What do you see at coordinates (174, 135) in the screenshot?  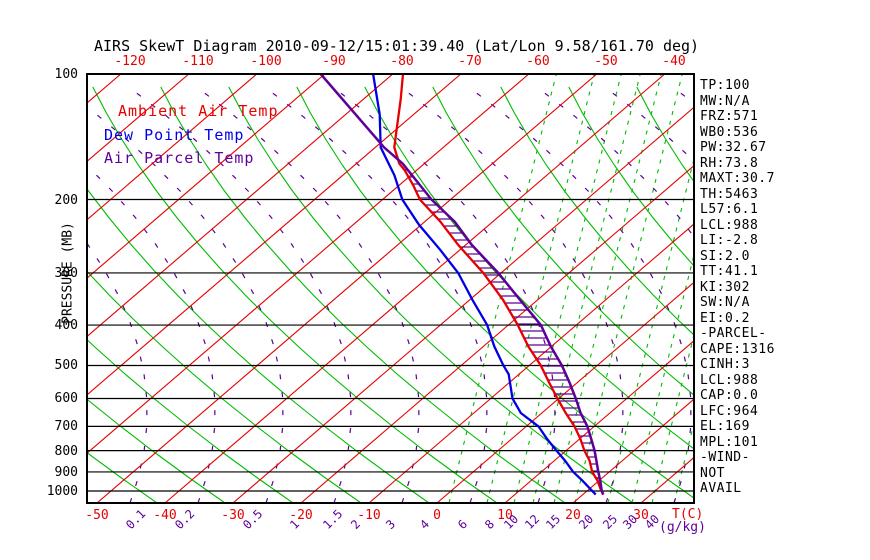 I see `legend-item: Dew Point Temp` at bounding box center [174, 135].